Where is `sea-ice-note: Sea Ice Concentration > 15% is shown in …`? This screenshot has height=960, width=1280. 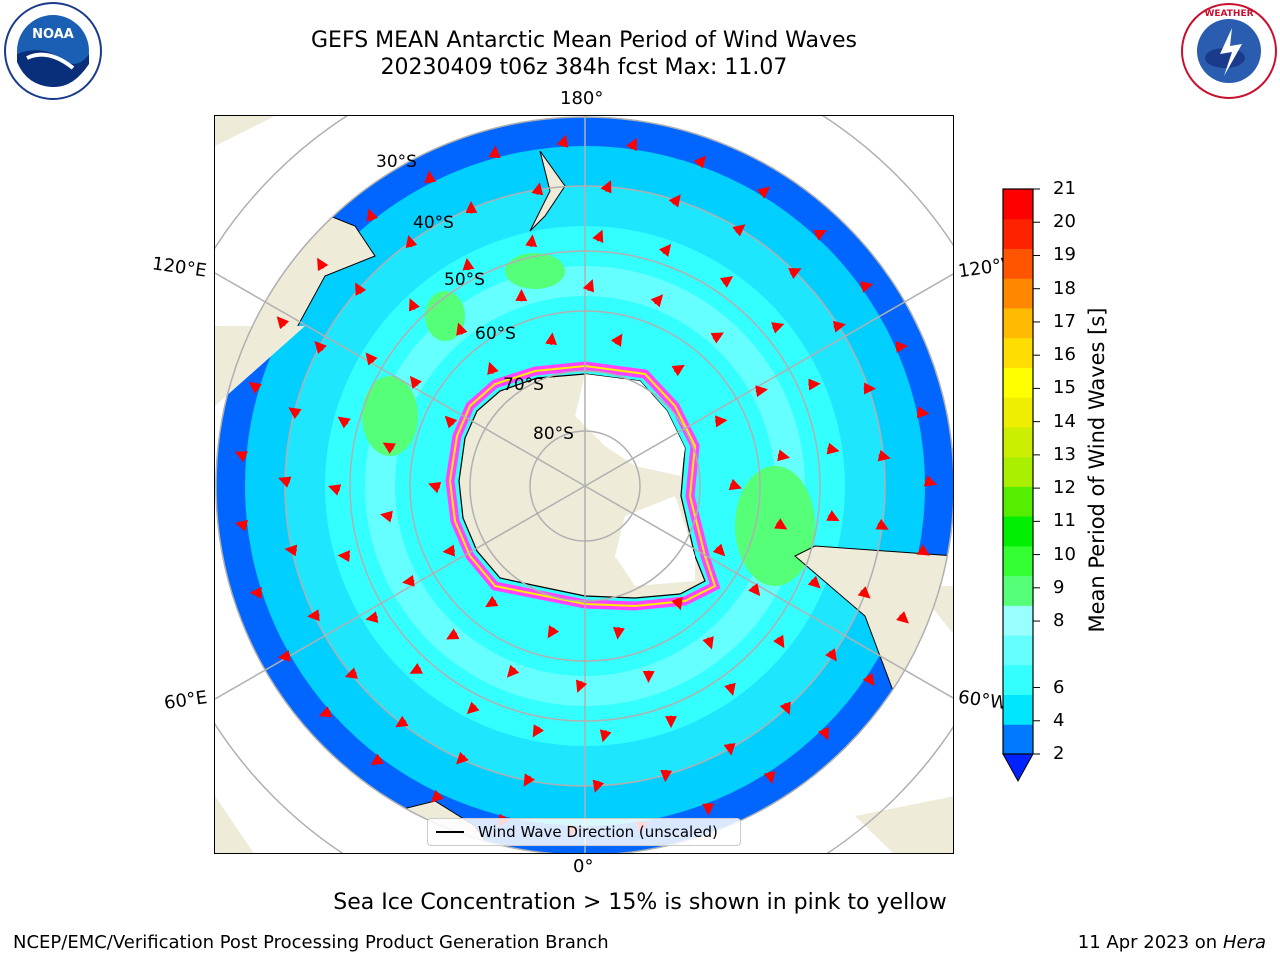 sea-ice-note: Sea Ice Concentration > 15% is shown in … is located at coordinates (640, 902).